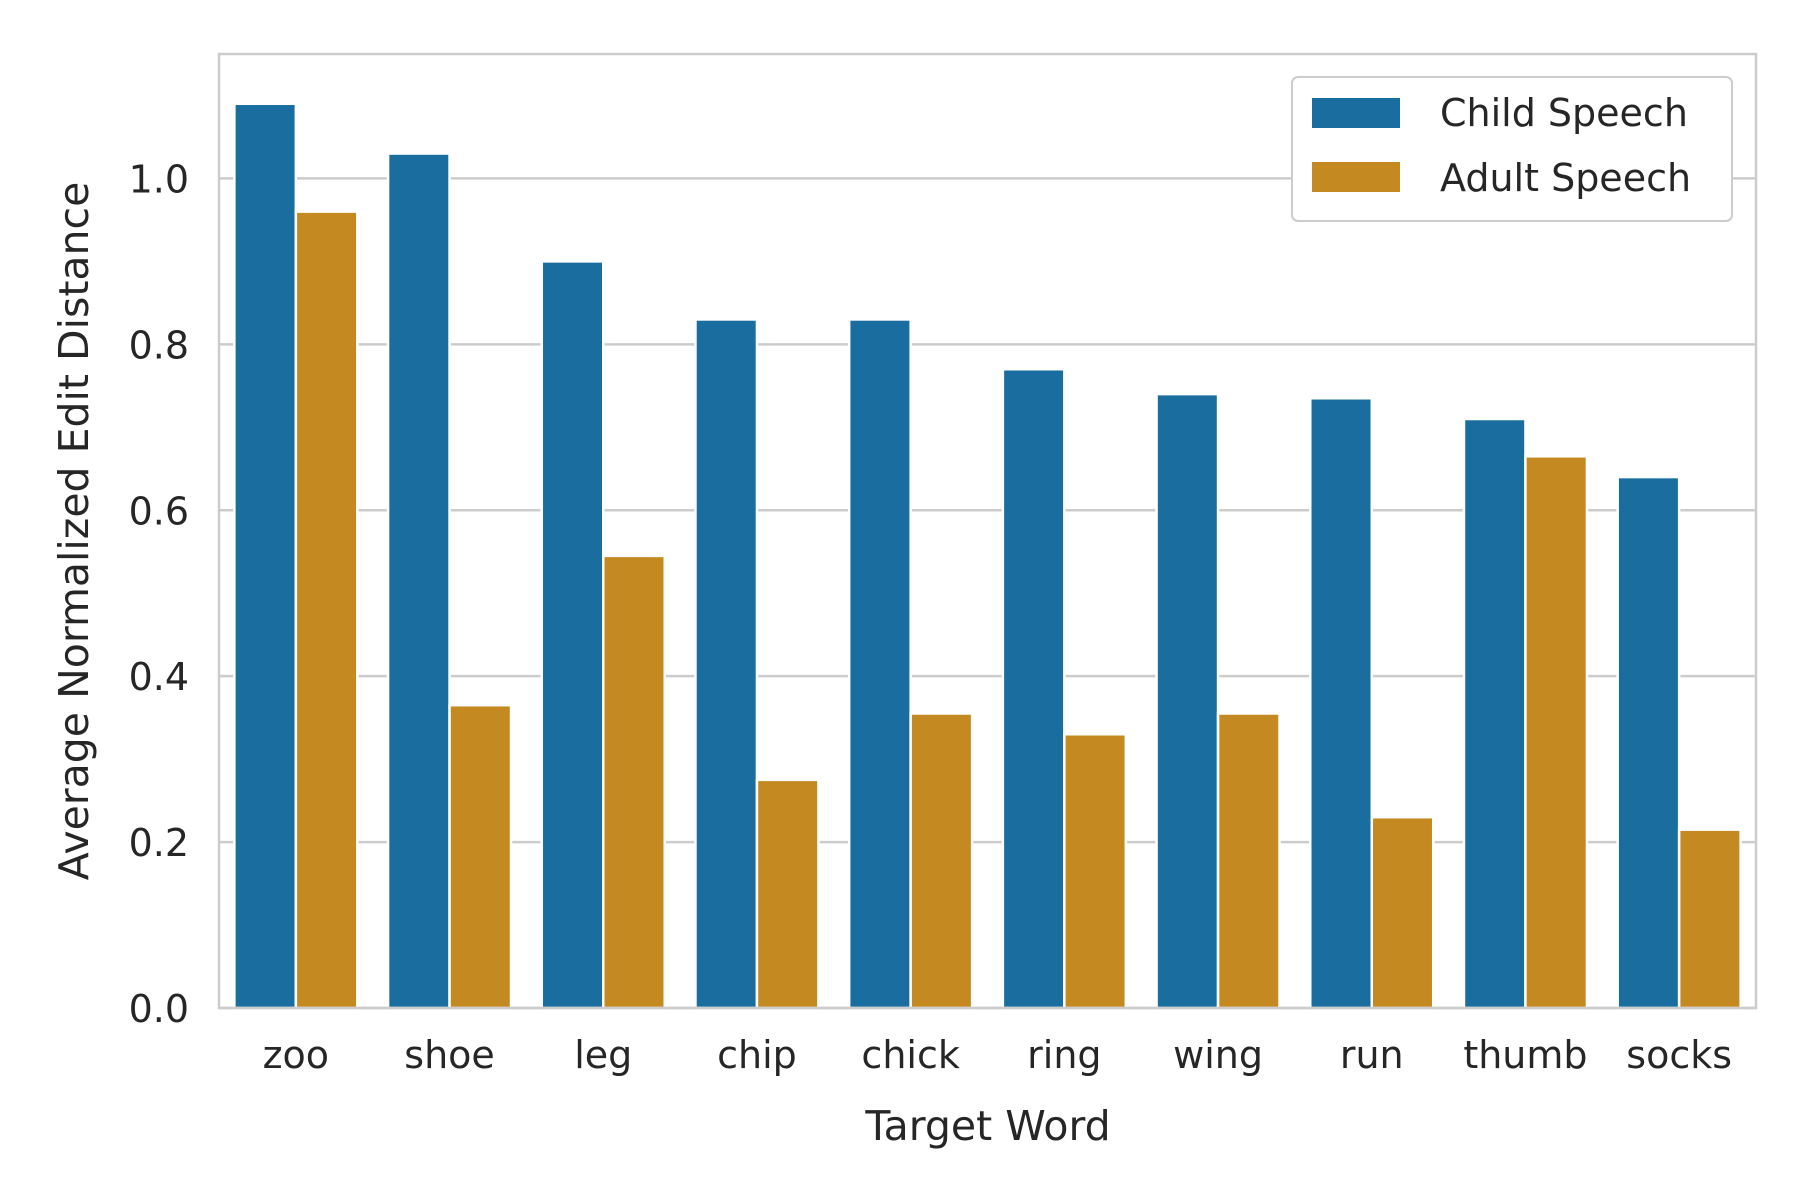  Describe the element at coordinates (159, 1009) in the screenshot. I see `y-tick-label: 0.0` at that location.